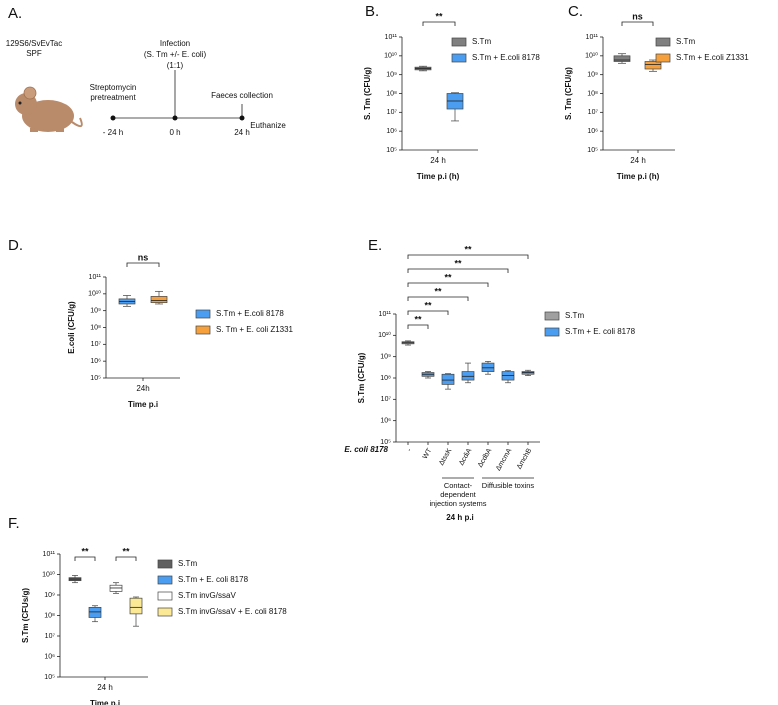 Image resolution: width=778 pixels, height=705 pixels. What do you see at coordinates (458, 485) in the screenshot?
I see `group-label: Contact-` at bounding box center [458, 485].